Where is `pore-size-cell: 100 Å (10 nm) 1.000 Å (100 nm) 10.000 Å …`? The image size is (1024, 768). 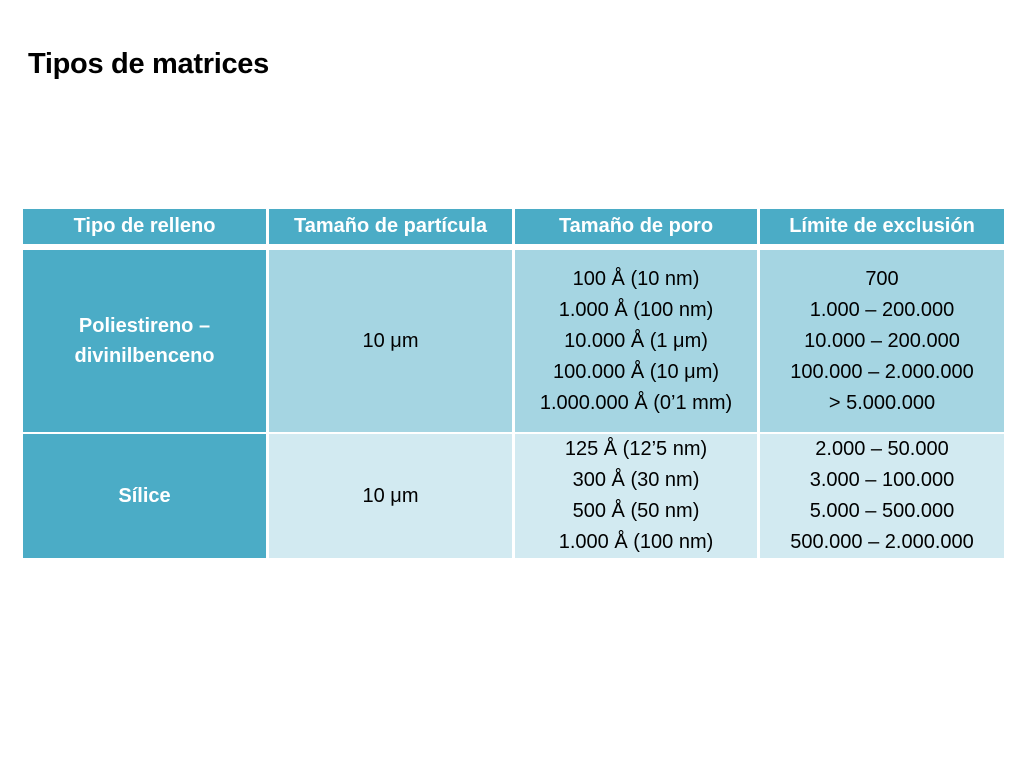 pore-size-cell: 100 Å (10 nm) 1.000 Å (100 nm) 10.000 Å … is located at coordinates (636, 342).